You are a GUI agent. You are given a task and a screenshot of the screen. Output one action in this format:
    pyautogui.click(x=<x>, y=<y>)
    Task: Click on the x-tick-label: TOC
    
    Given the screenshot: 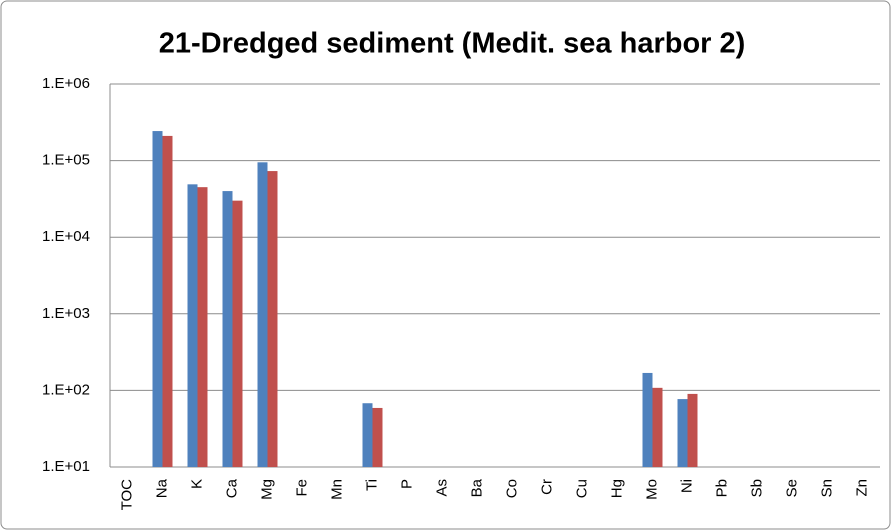 What is the action you would take?
    pyautogui.click(x=126, y=495)
    